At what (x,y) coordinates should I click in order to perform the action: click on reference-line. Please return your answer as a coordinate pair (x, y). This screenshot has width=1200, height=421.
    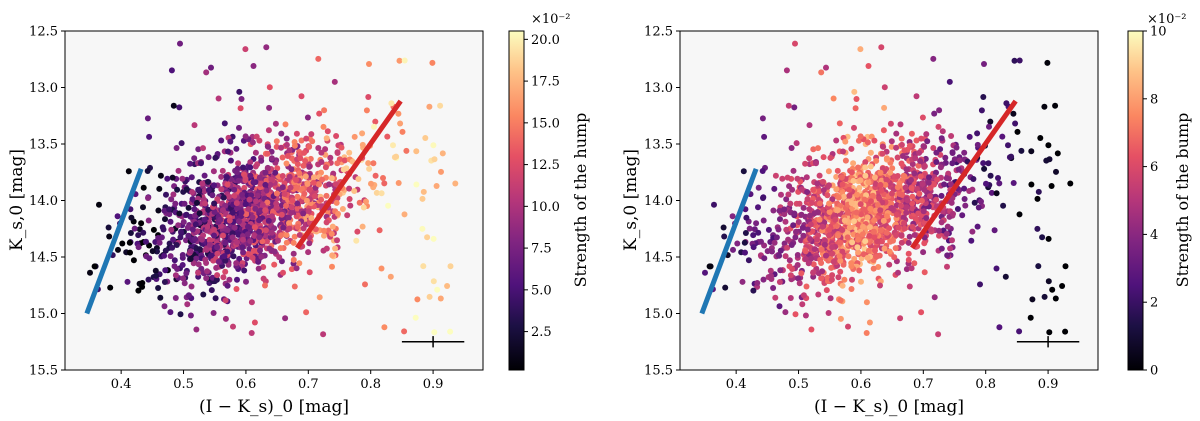
    Looking at the image, I should click on (349, 174).